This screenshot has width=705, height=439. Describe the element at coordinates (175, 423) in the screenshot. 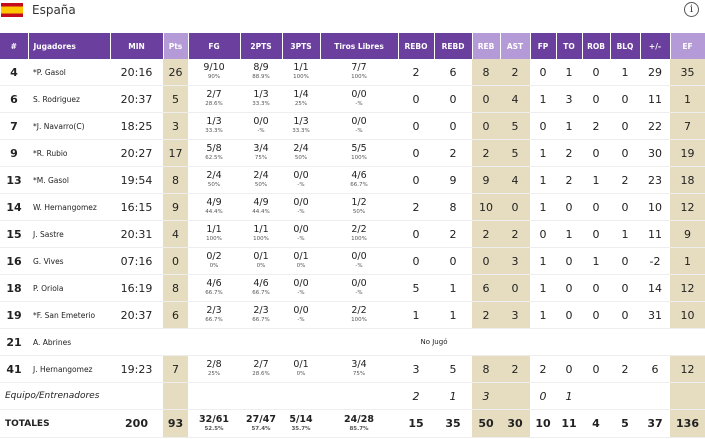

I see `cell: 93` at that location.